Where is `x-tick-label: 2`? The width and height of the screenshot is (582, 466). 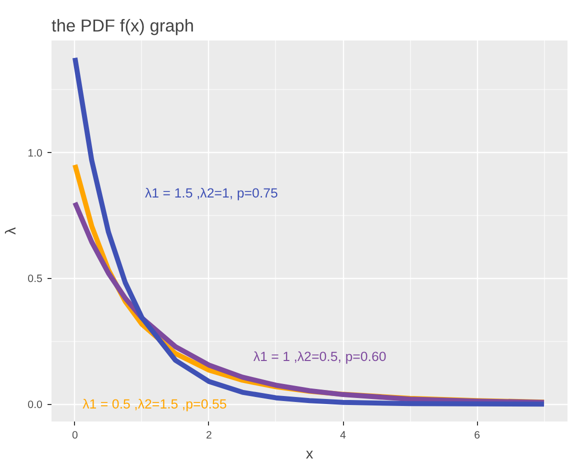
x-tick-label: 2 is located at coordinates (209, 436).